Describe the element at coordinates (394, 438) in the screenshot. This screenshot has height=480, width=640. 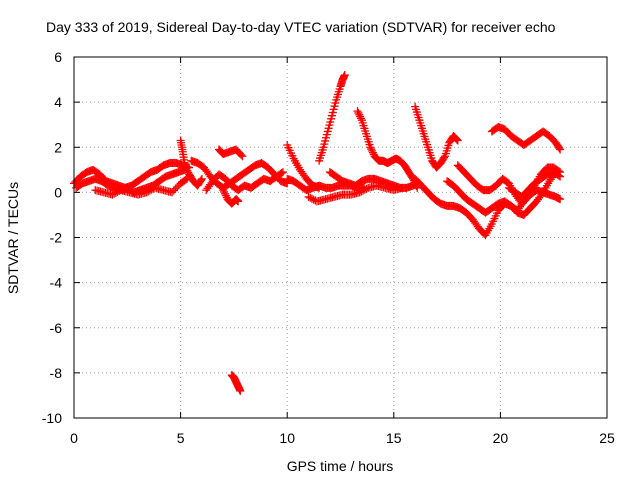
I see `x-tick-label: 15` at that location.